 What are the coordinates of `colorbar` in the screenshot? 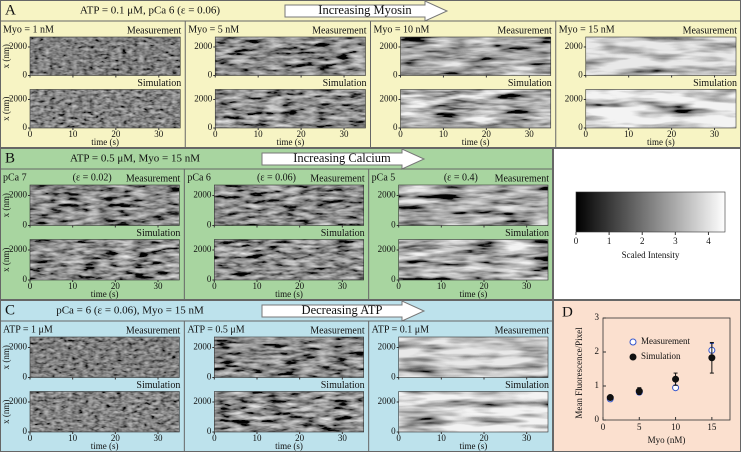 It's located at (650, 212).